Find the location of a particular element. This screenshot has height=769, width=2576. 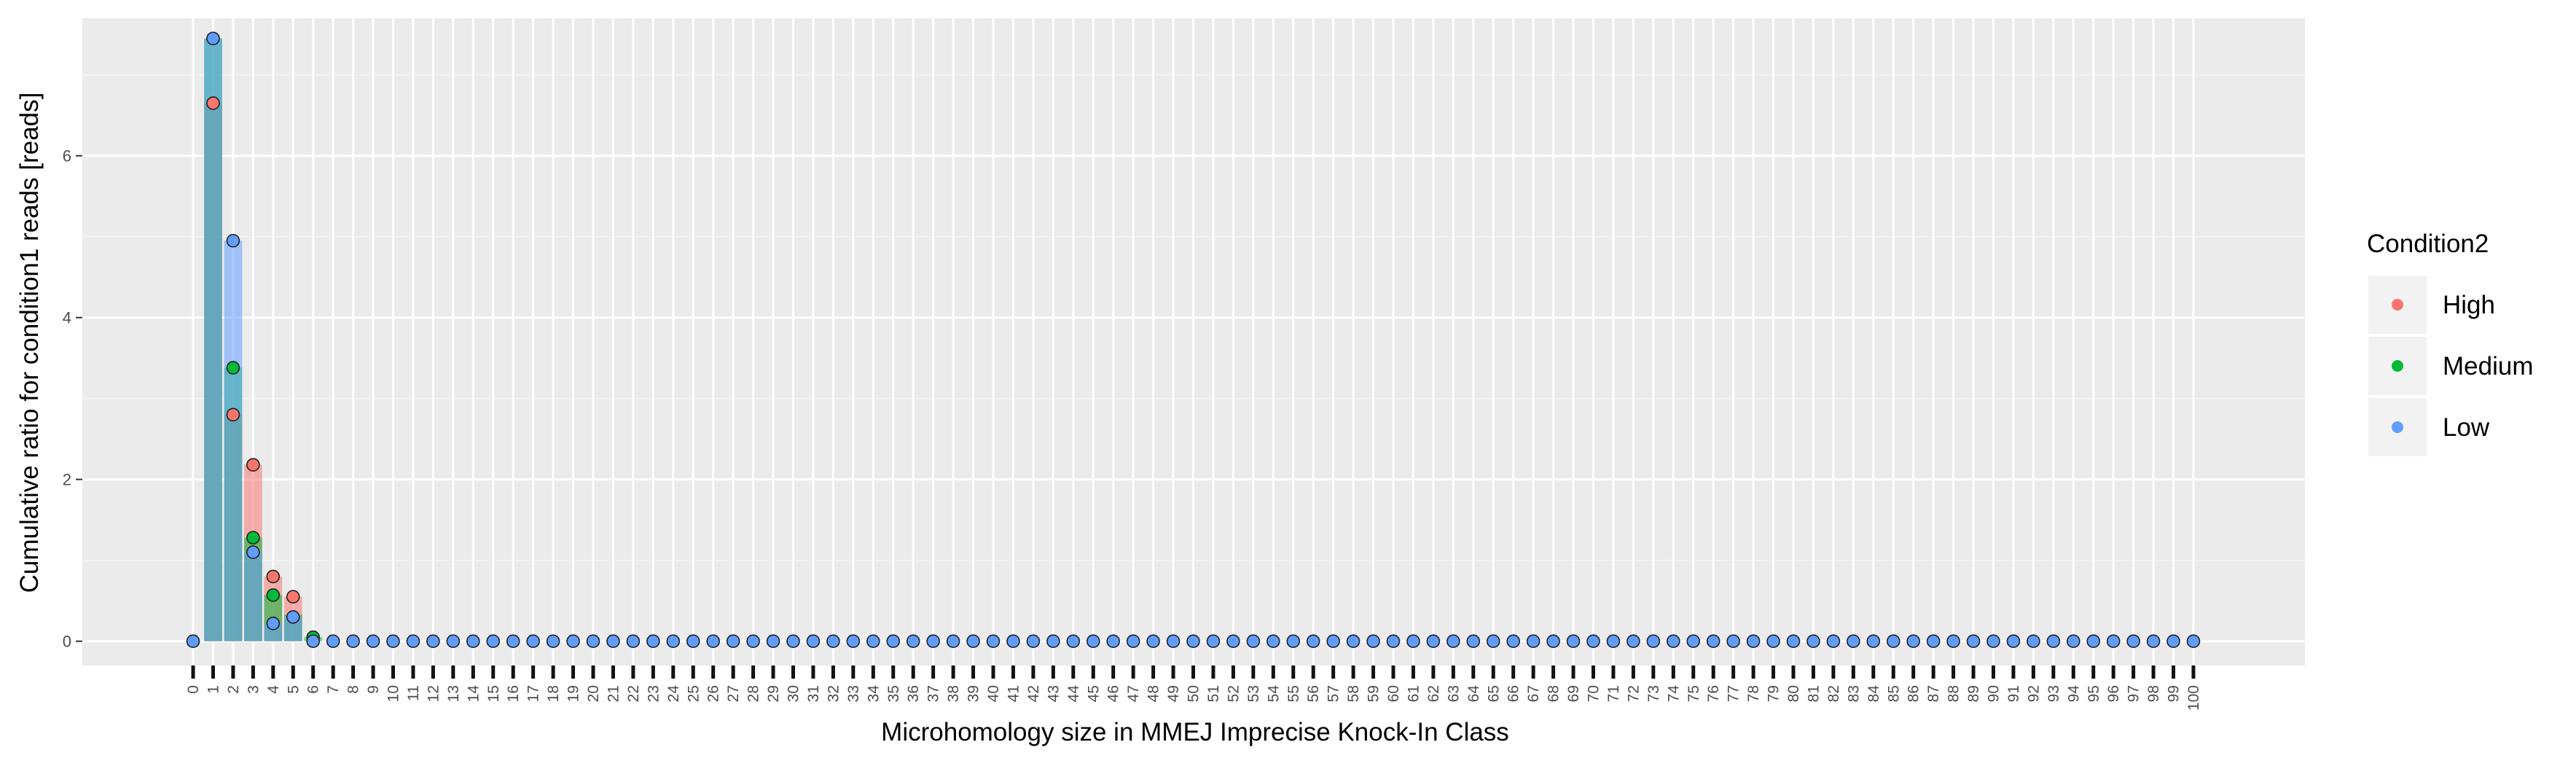

x-tick-label: 46 is located at coordinates (1113, 693).